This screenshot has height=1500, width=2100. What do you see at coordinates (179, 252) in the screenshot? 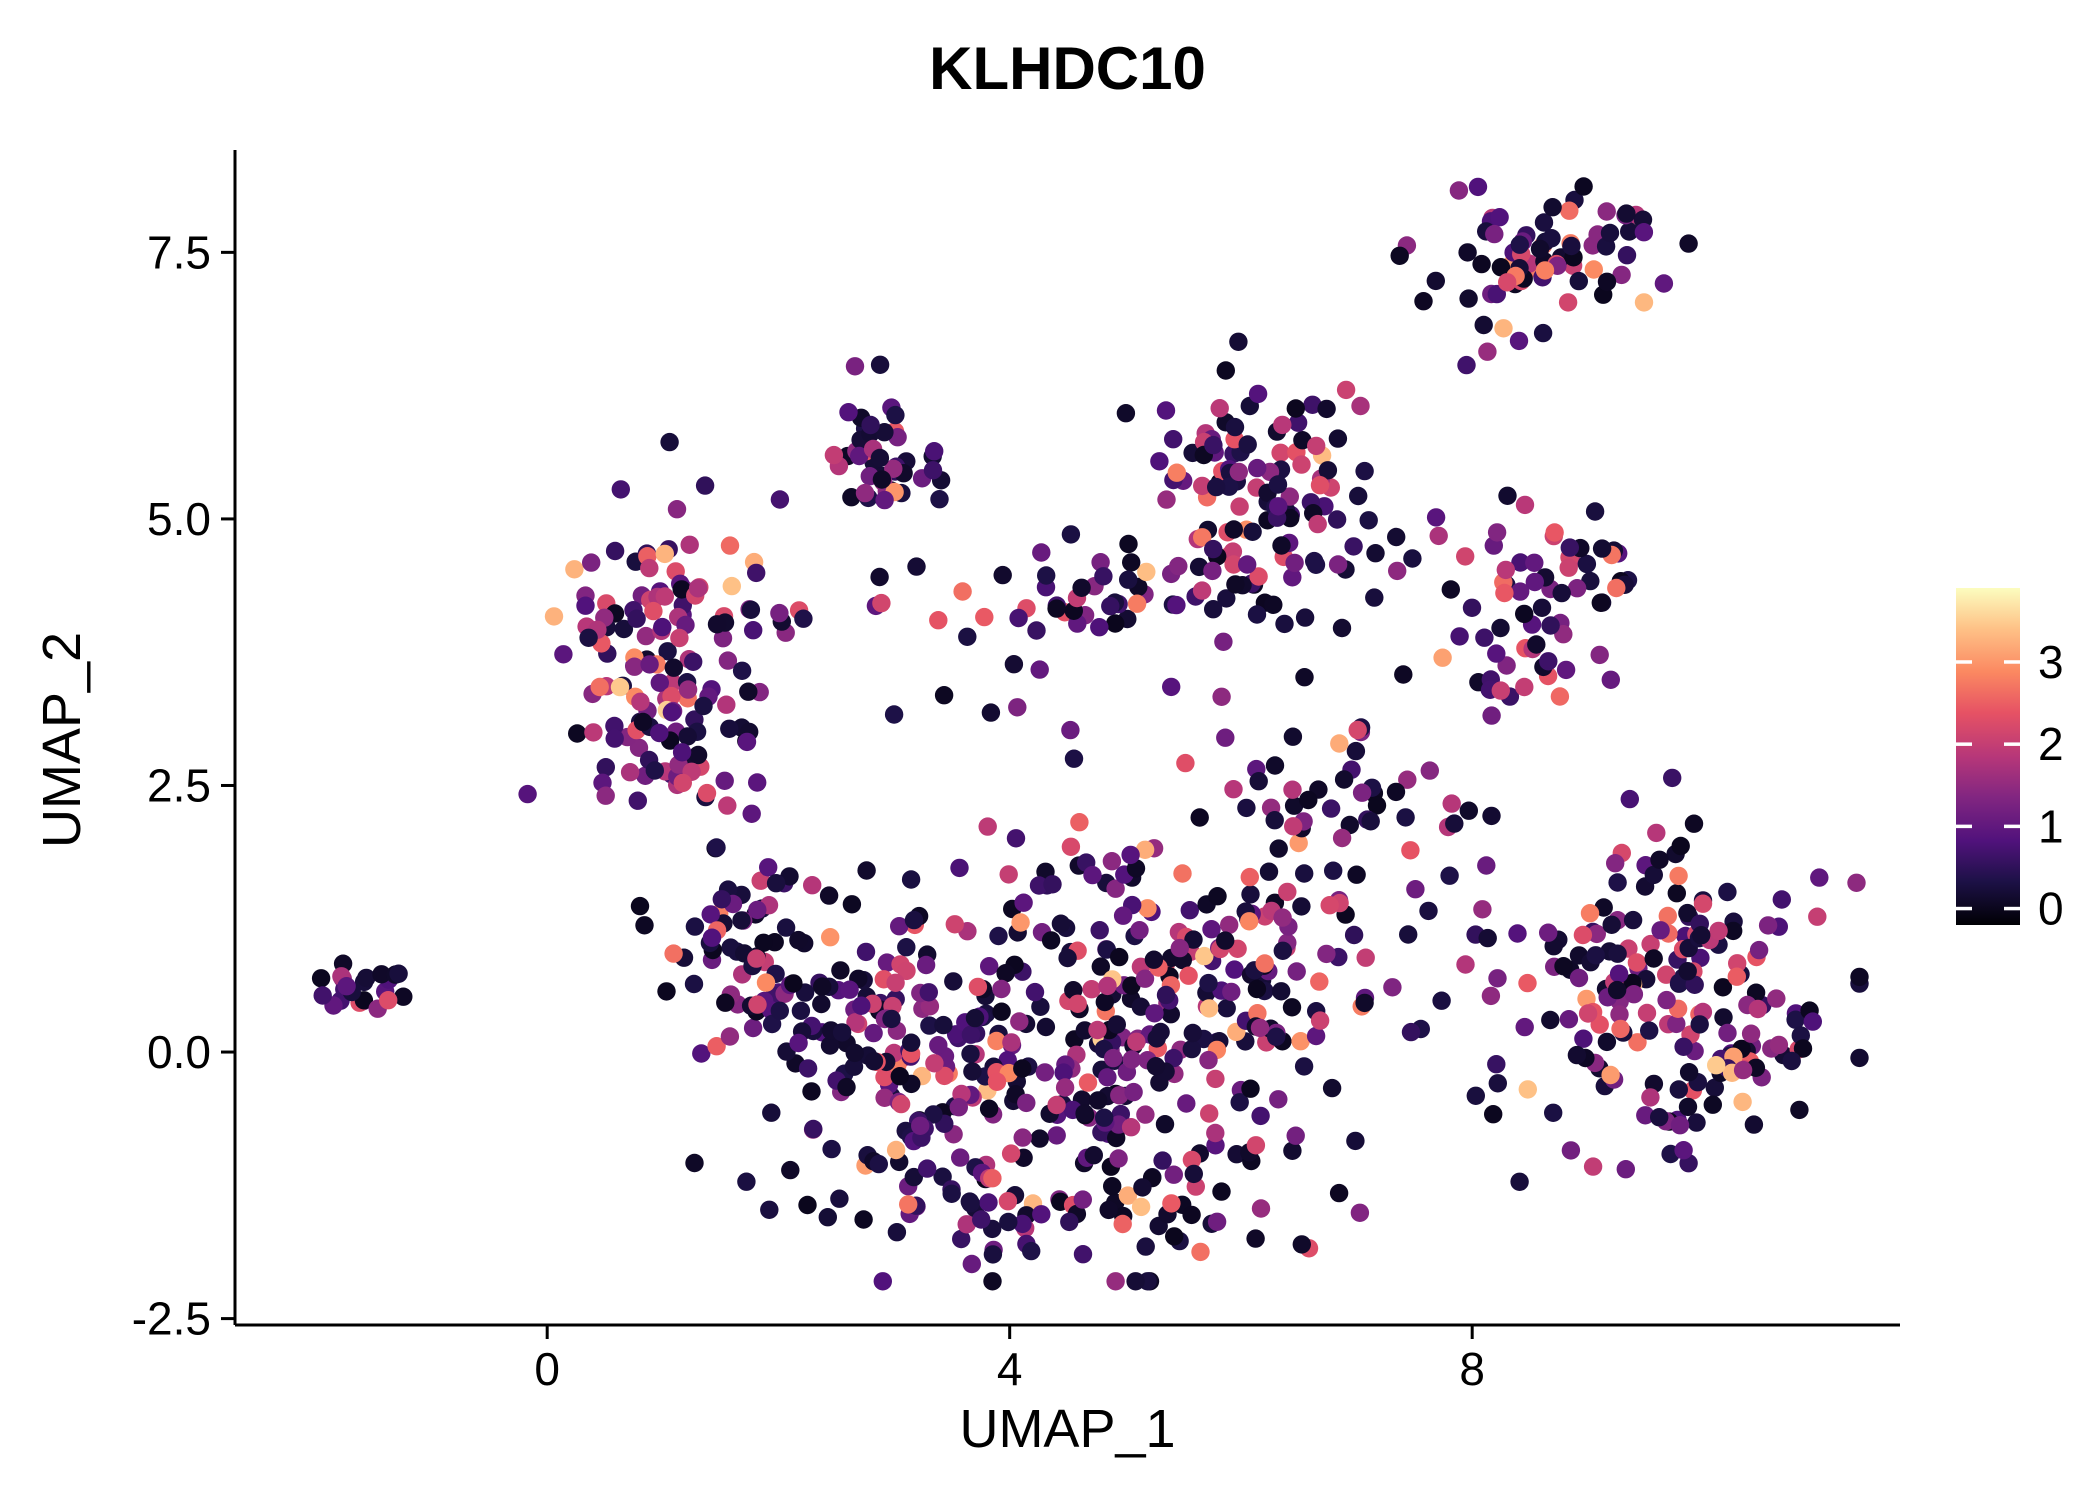
I see `y-tick-label: 7.5` at bounding box center [179, 252].